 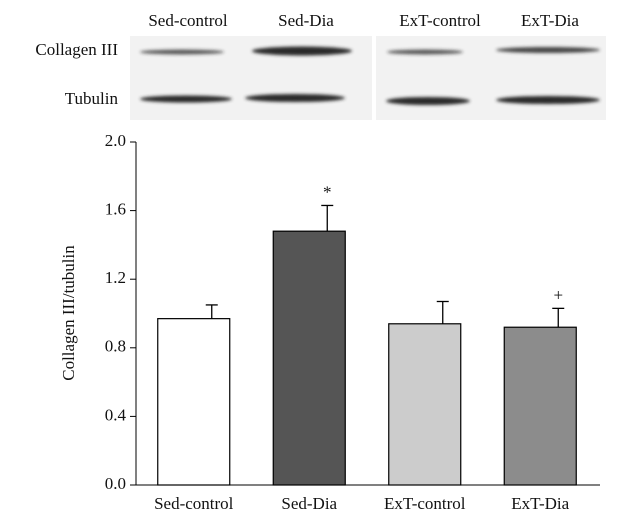 I want to click on x-tick-label: ExT-control, so click(x=425, y=503).